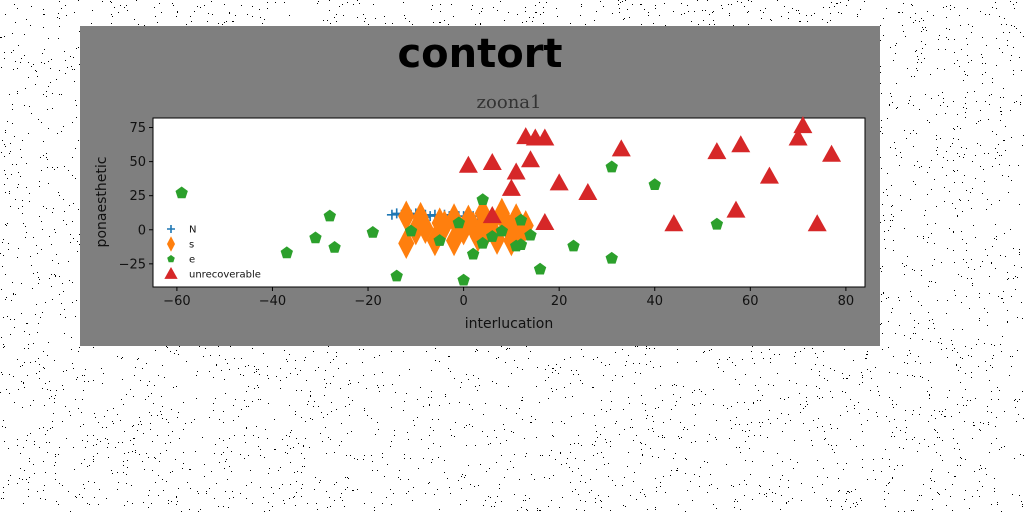 Image resolution: width=1024 pixels, height=512 pixels. What do you see at coordinates (654, 301) in the screenshot?
I see `x-tick-label: 40` at bounding box center [654, 301].